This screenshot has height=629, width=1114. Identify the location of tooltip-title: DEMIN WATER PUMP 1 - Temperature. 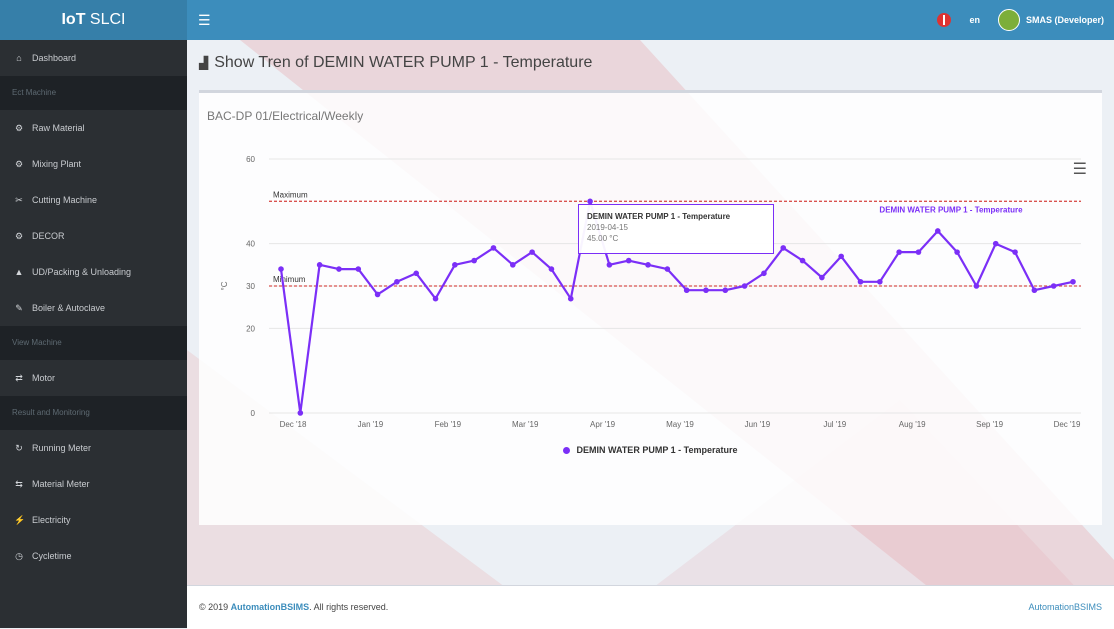
(659, 216).